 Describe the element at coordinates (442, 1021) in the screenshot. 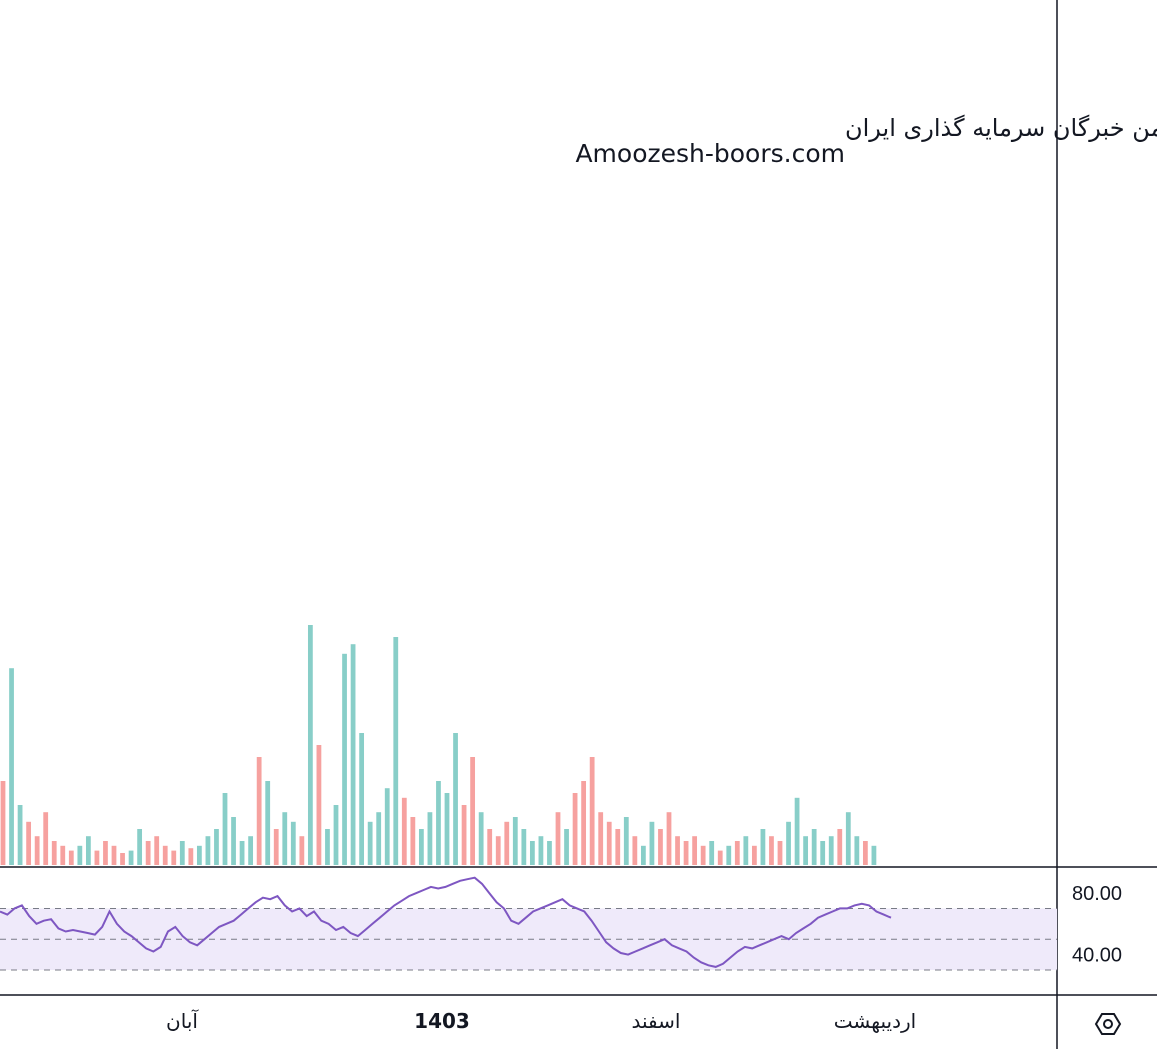

I see `time-label-year: 1403` at that location.